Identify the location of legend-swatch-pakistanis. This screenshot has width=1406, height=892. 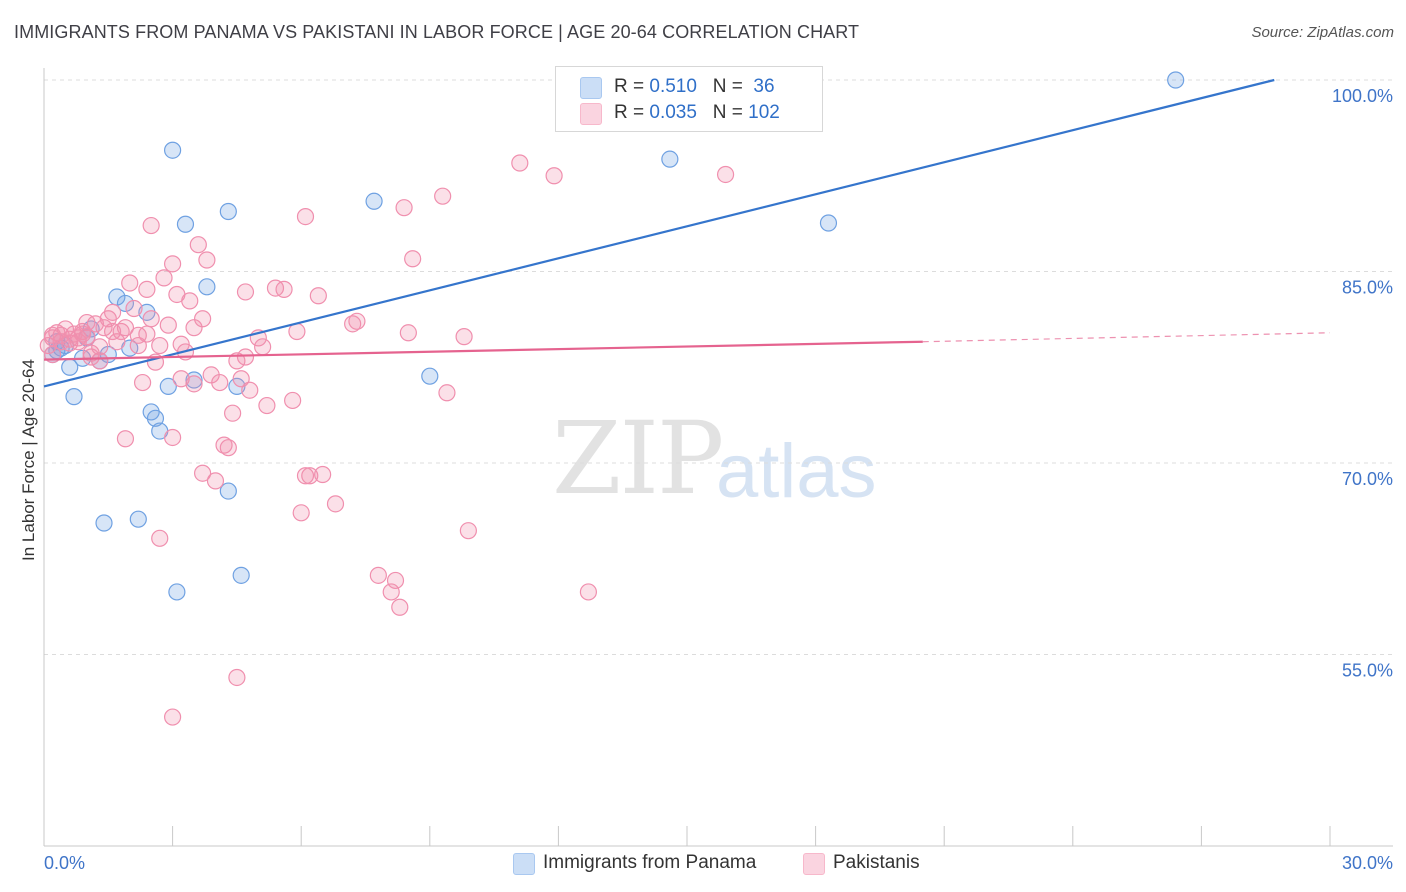
(591, 114).